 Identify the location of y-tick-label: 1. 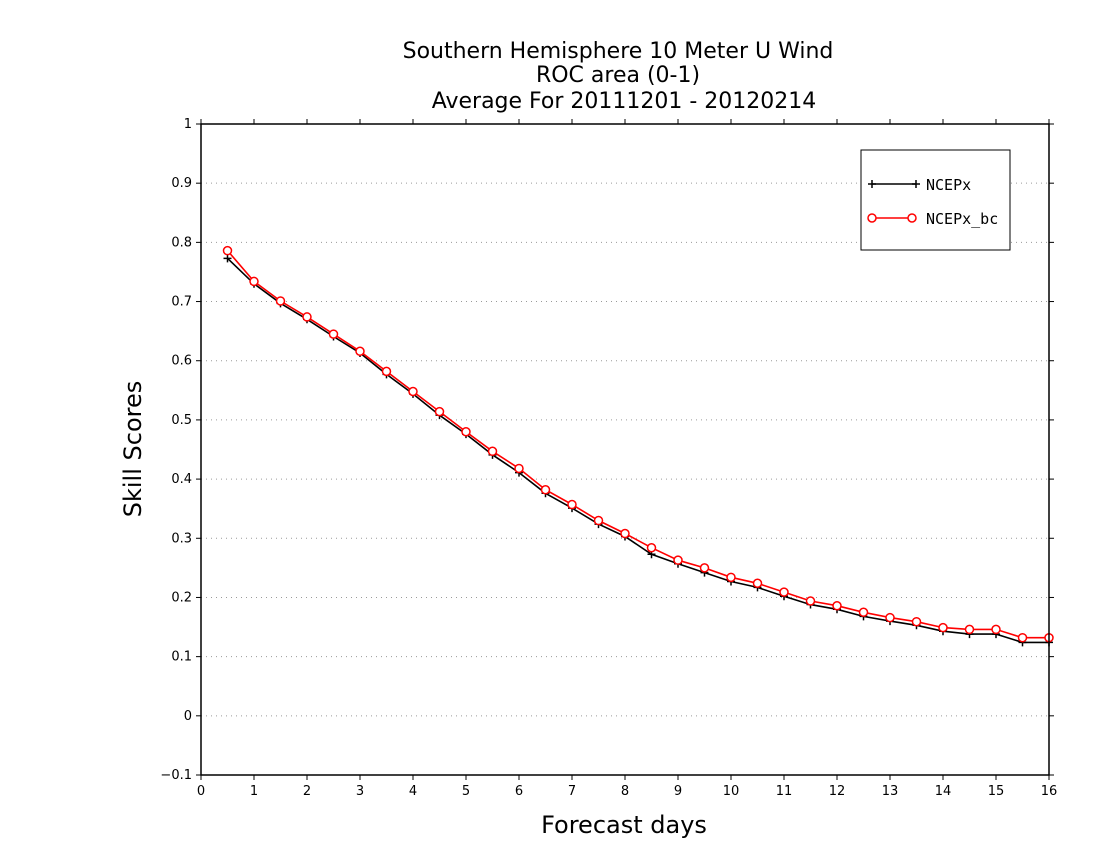
(188, 124).